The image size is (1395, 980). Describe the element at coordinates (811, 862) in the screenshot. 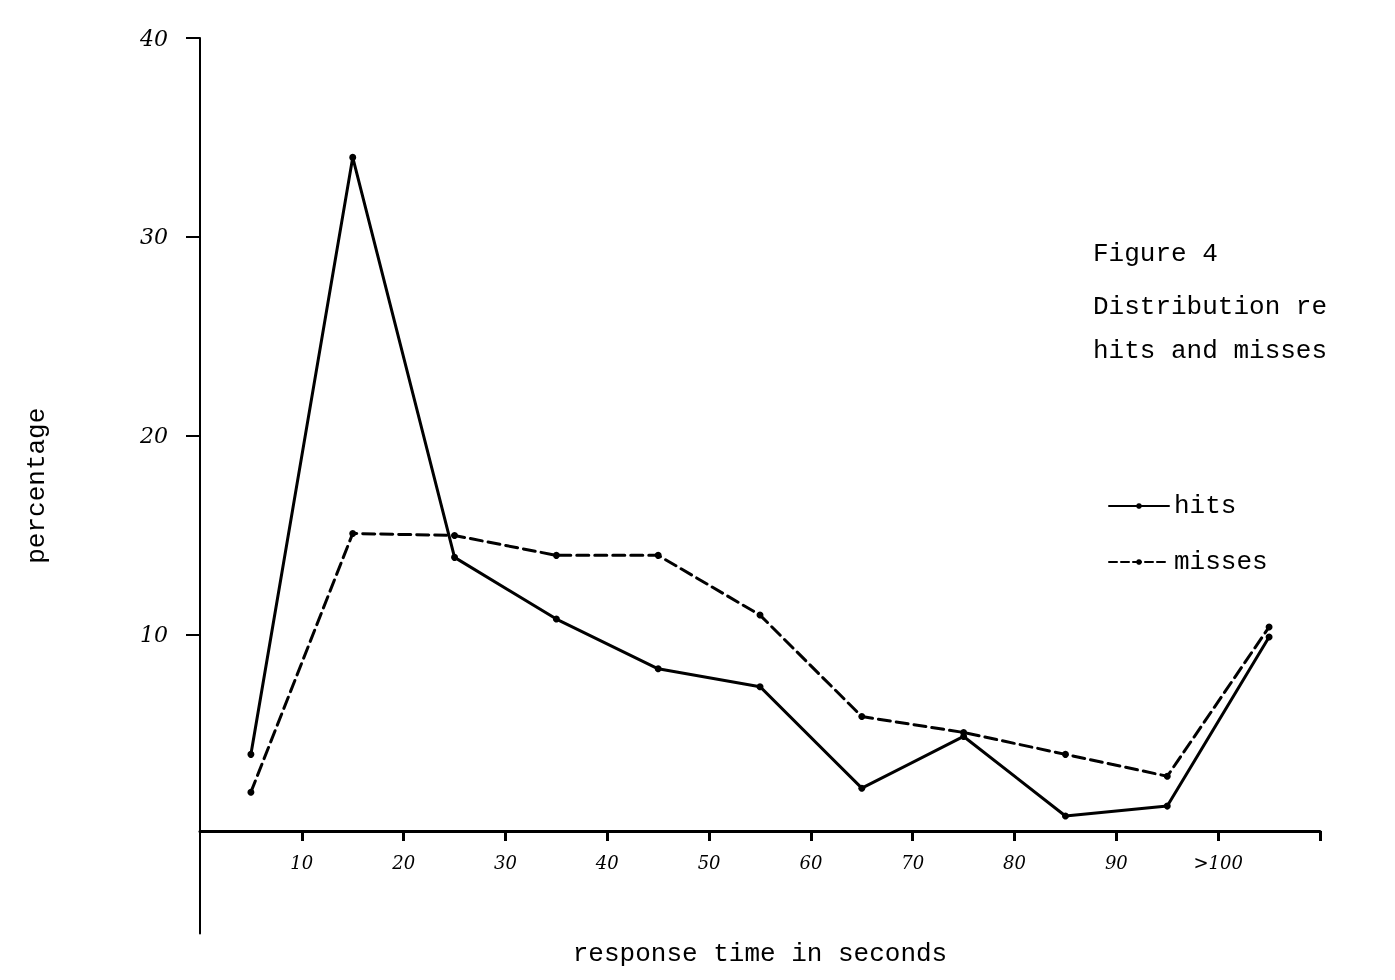

I see `x-tick-label: 60` at that location.